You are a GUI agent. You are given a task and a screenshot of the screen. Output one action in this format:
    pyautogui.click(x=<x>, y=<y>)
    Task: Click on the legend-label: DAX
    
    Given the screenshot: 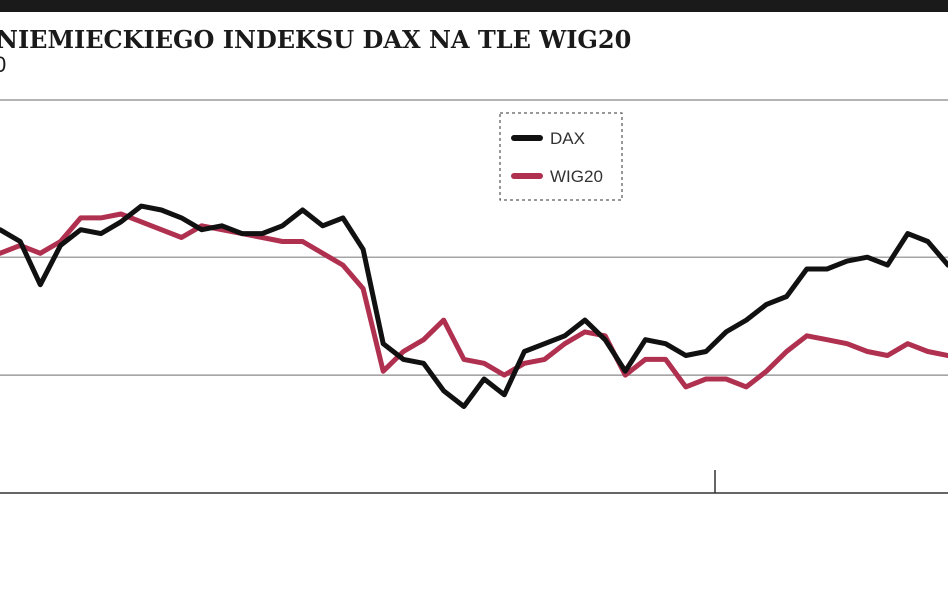 What is the action you would take?
    pyautogui.click(x=567, y=138)
    